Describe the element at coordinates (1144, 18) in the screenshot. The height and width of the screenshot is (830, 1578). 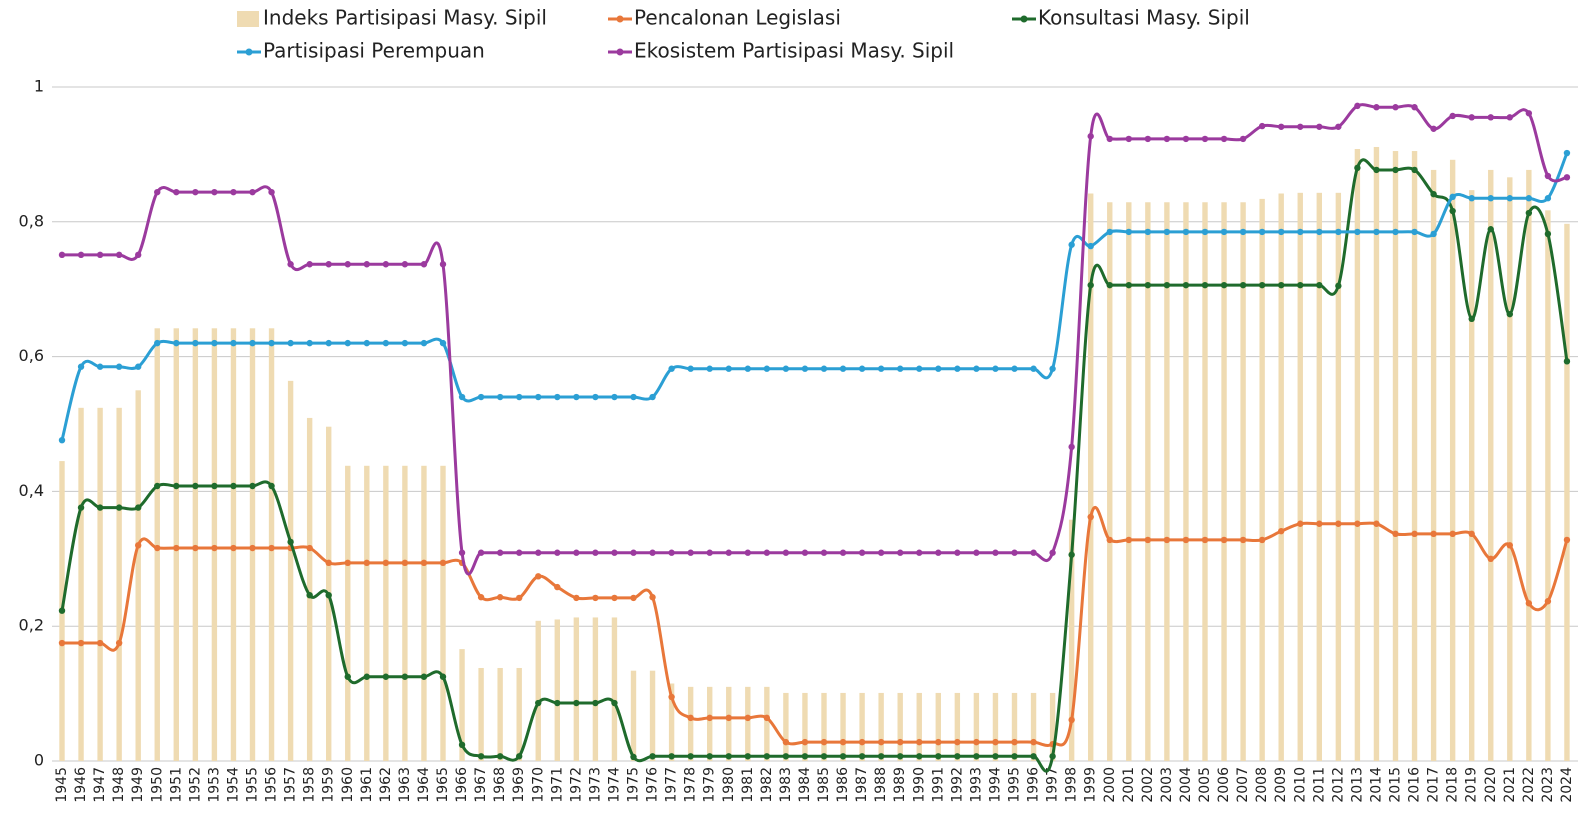
I see `legend-label: Konsultasi Masy. Sipil` at that location.